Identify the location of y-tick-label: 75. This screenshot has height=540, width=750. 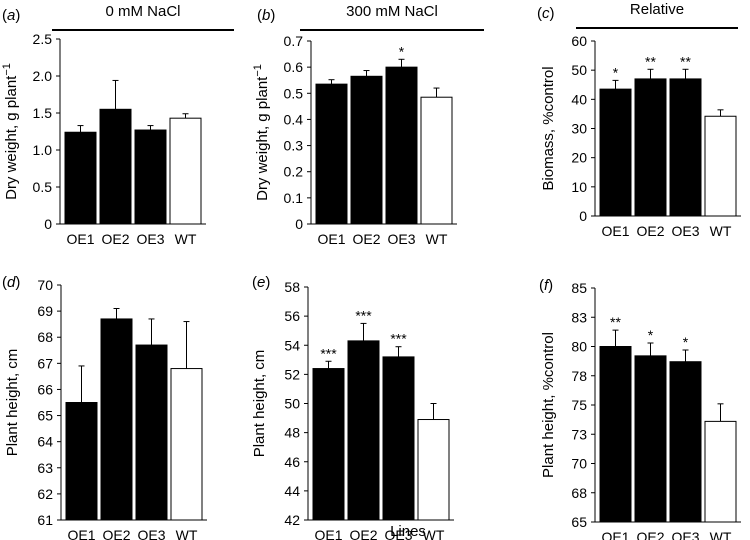
(579, 405).